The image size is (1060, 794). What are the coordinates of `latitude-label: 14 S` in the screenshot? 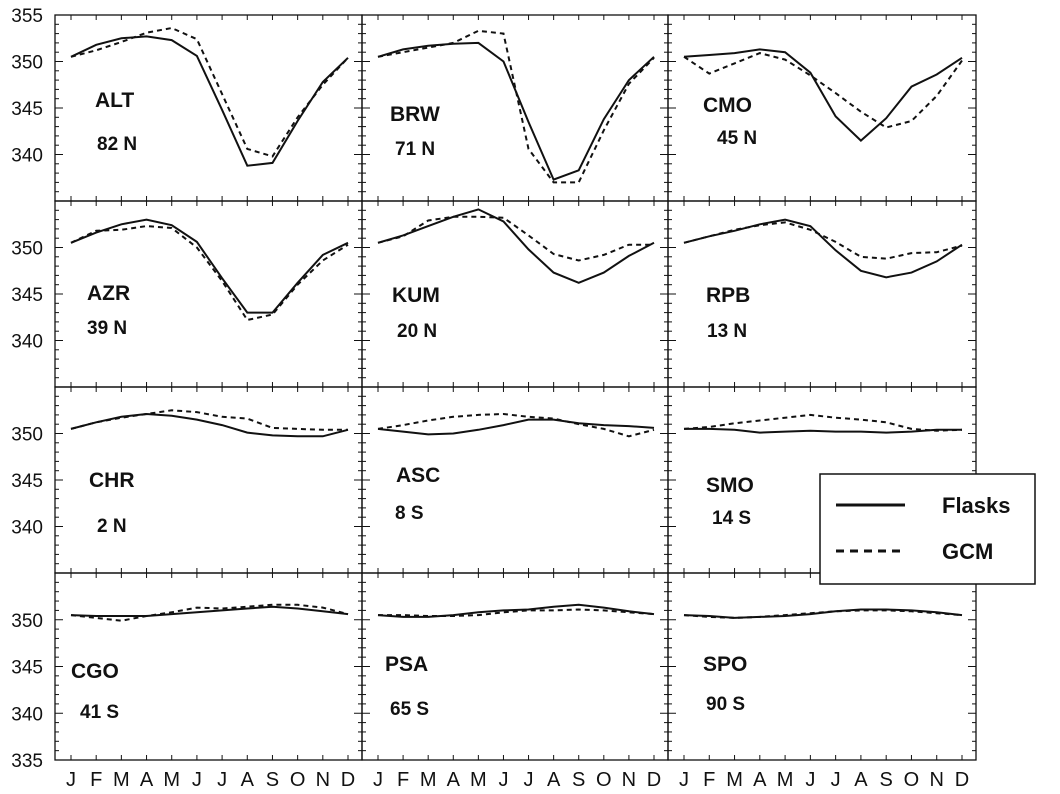 It's located at (731, 518).